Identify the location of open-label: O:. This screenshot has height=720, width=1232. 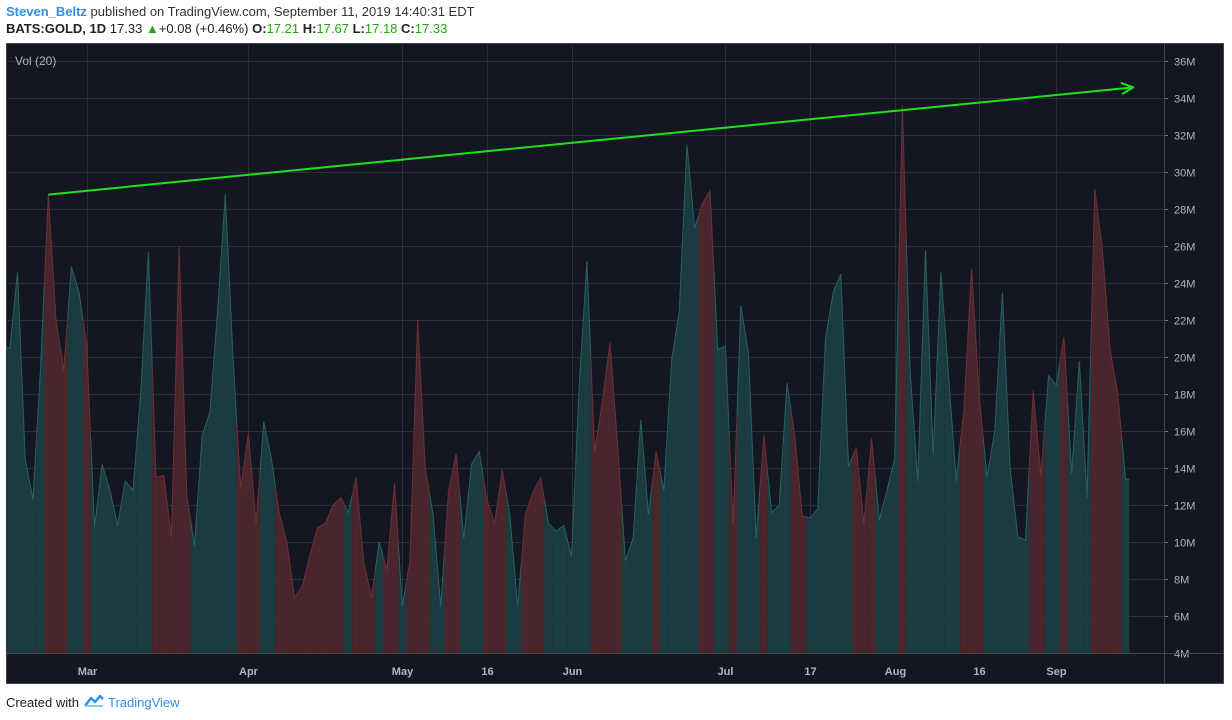
(259, 28).